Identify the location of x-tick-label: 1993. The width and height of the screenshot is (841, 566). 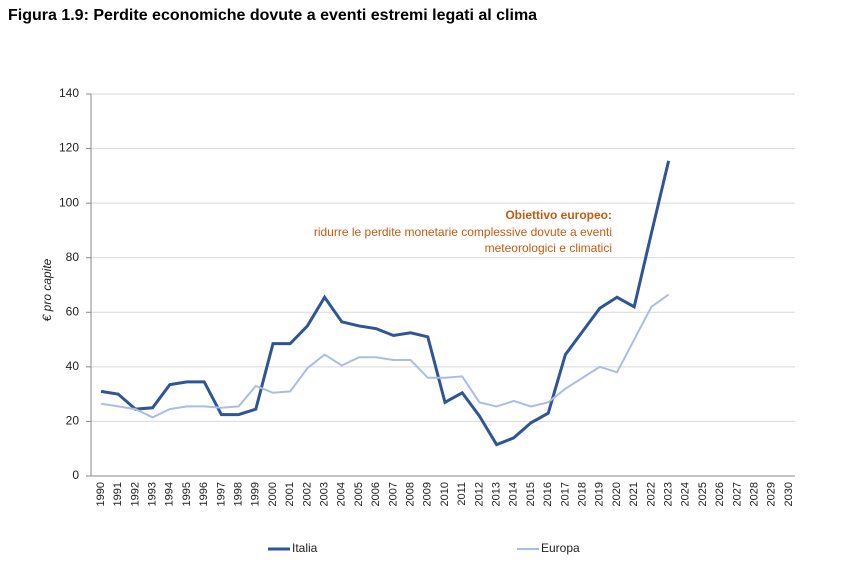
(153, 494).